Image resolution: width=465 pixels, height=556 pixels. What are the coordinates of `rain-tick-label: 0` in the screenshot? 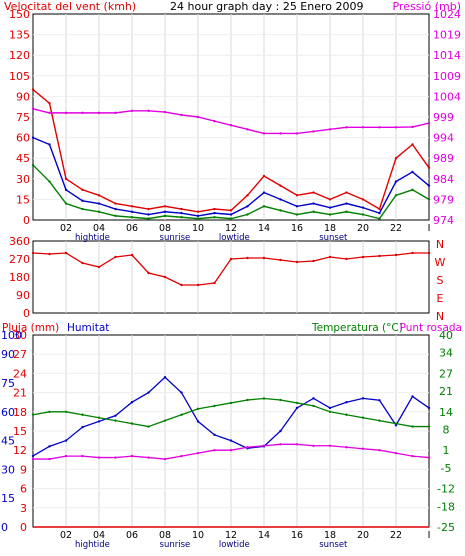 It's located at (23, 527).